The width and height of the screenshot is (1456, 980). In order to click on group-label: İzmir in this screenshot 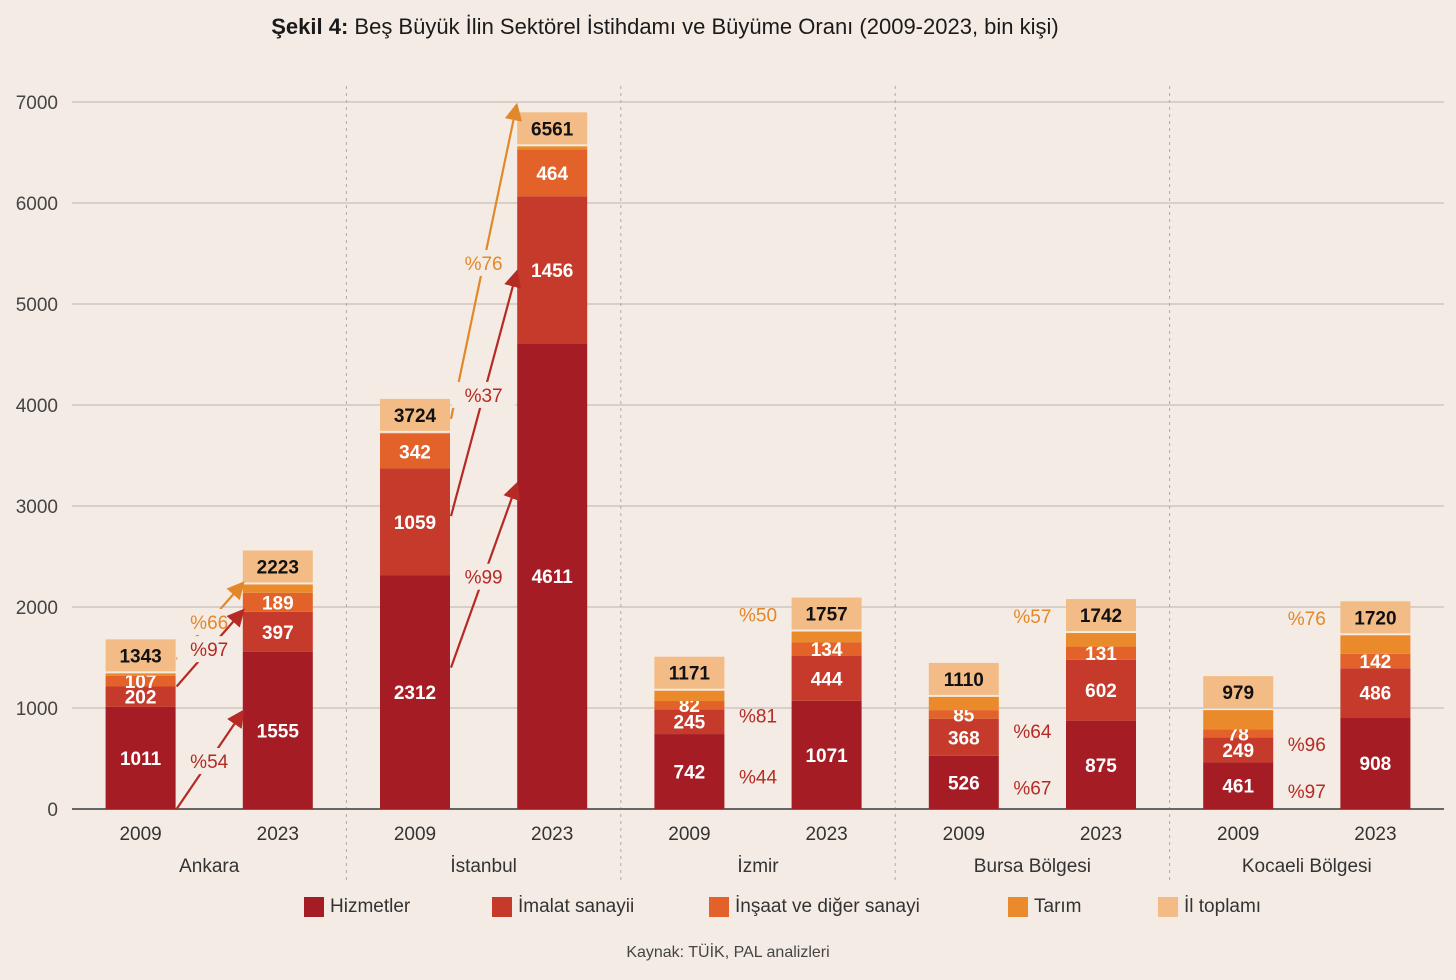, I will do `click(758, 866)`.